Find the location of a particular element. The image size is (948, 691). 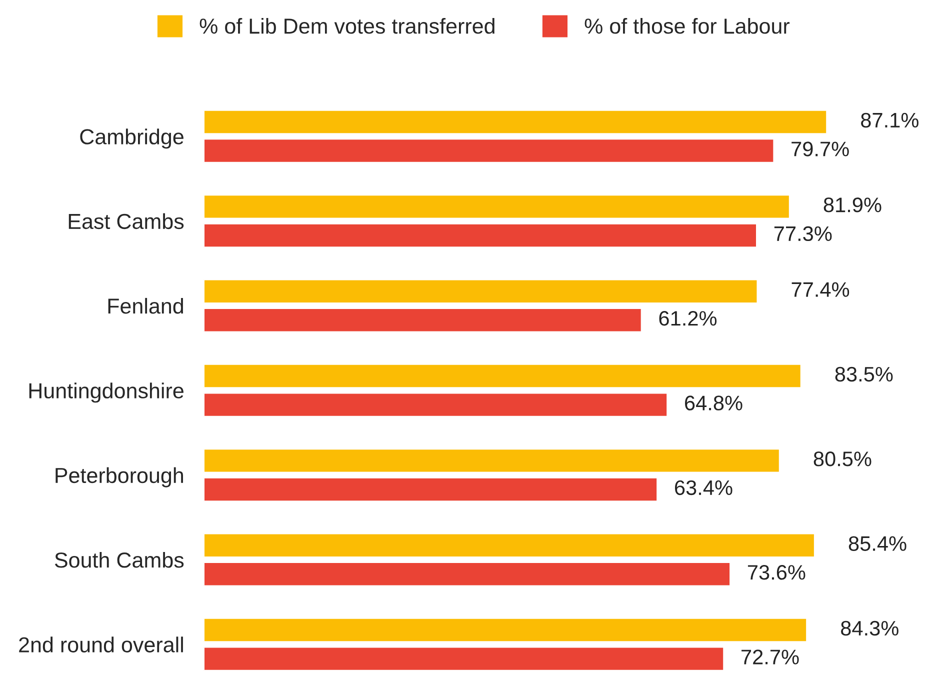

data-label: 63.4% is located at coordinates (703, 488).